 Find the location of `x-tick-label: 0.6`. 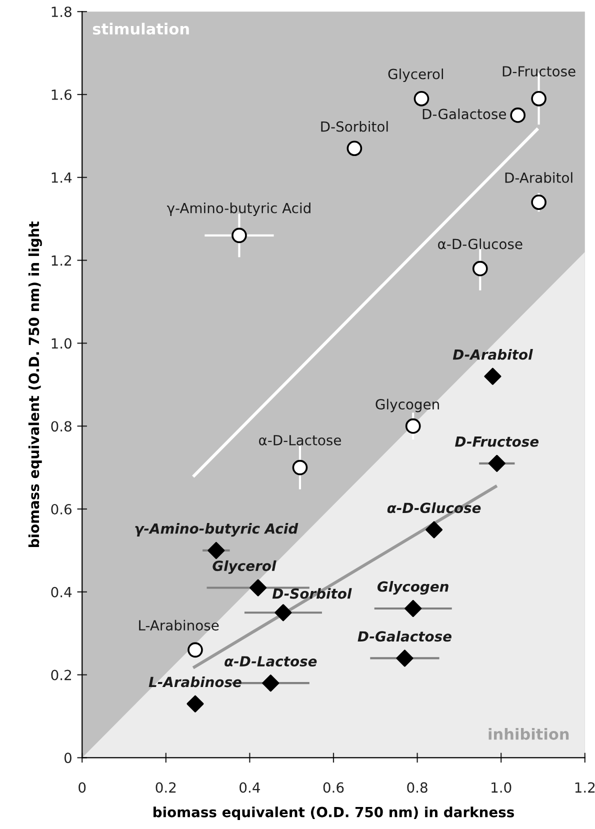

x-tick-label: 0.6 is located at coordinates (333, 787).